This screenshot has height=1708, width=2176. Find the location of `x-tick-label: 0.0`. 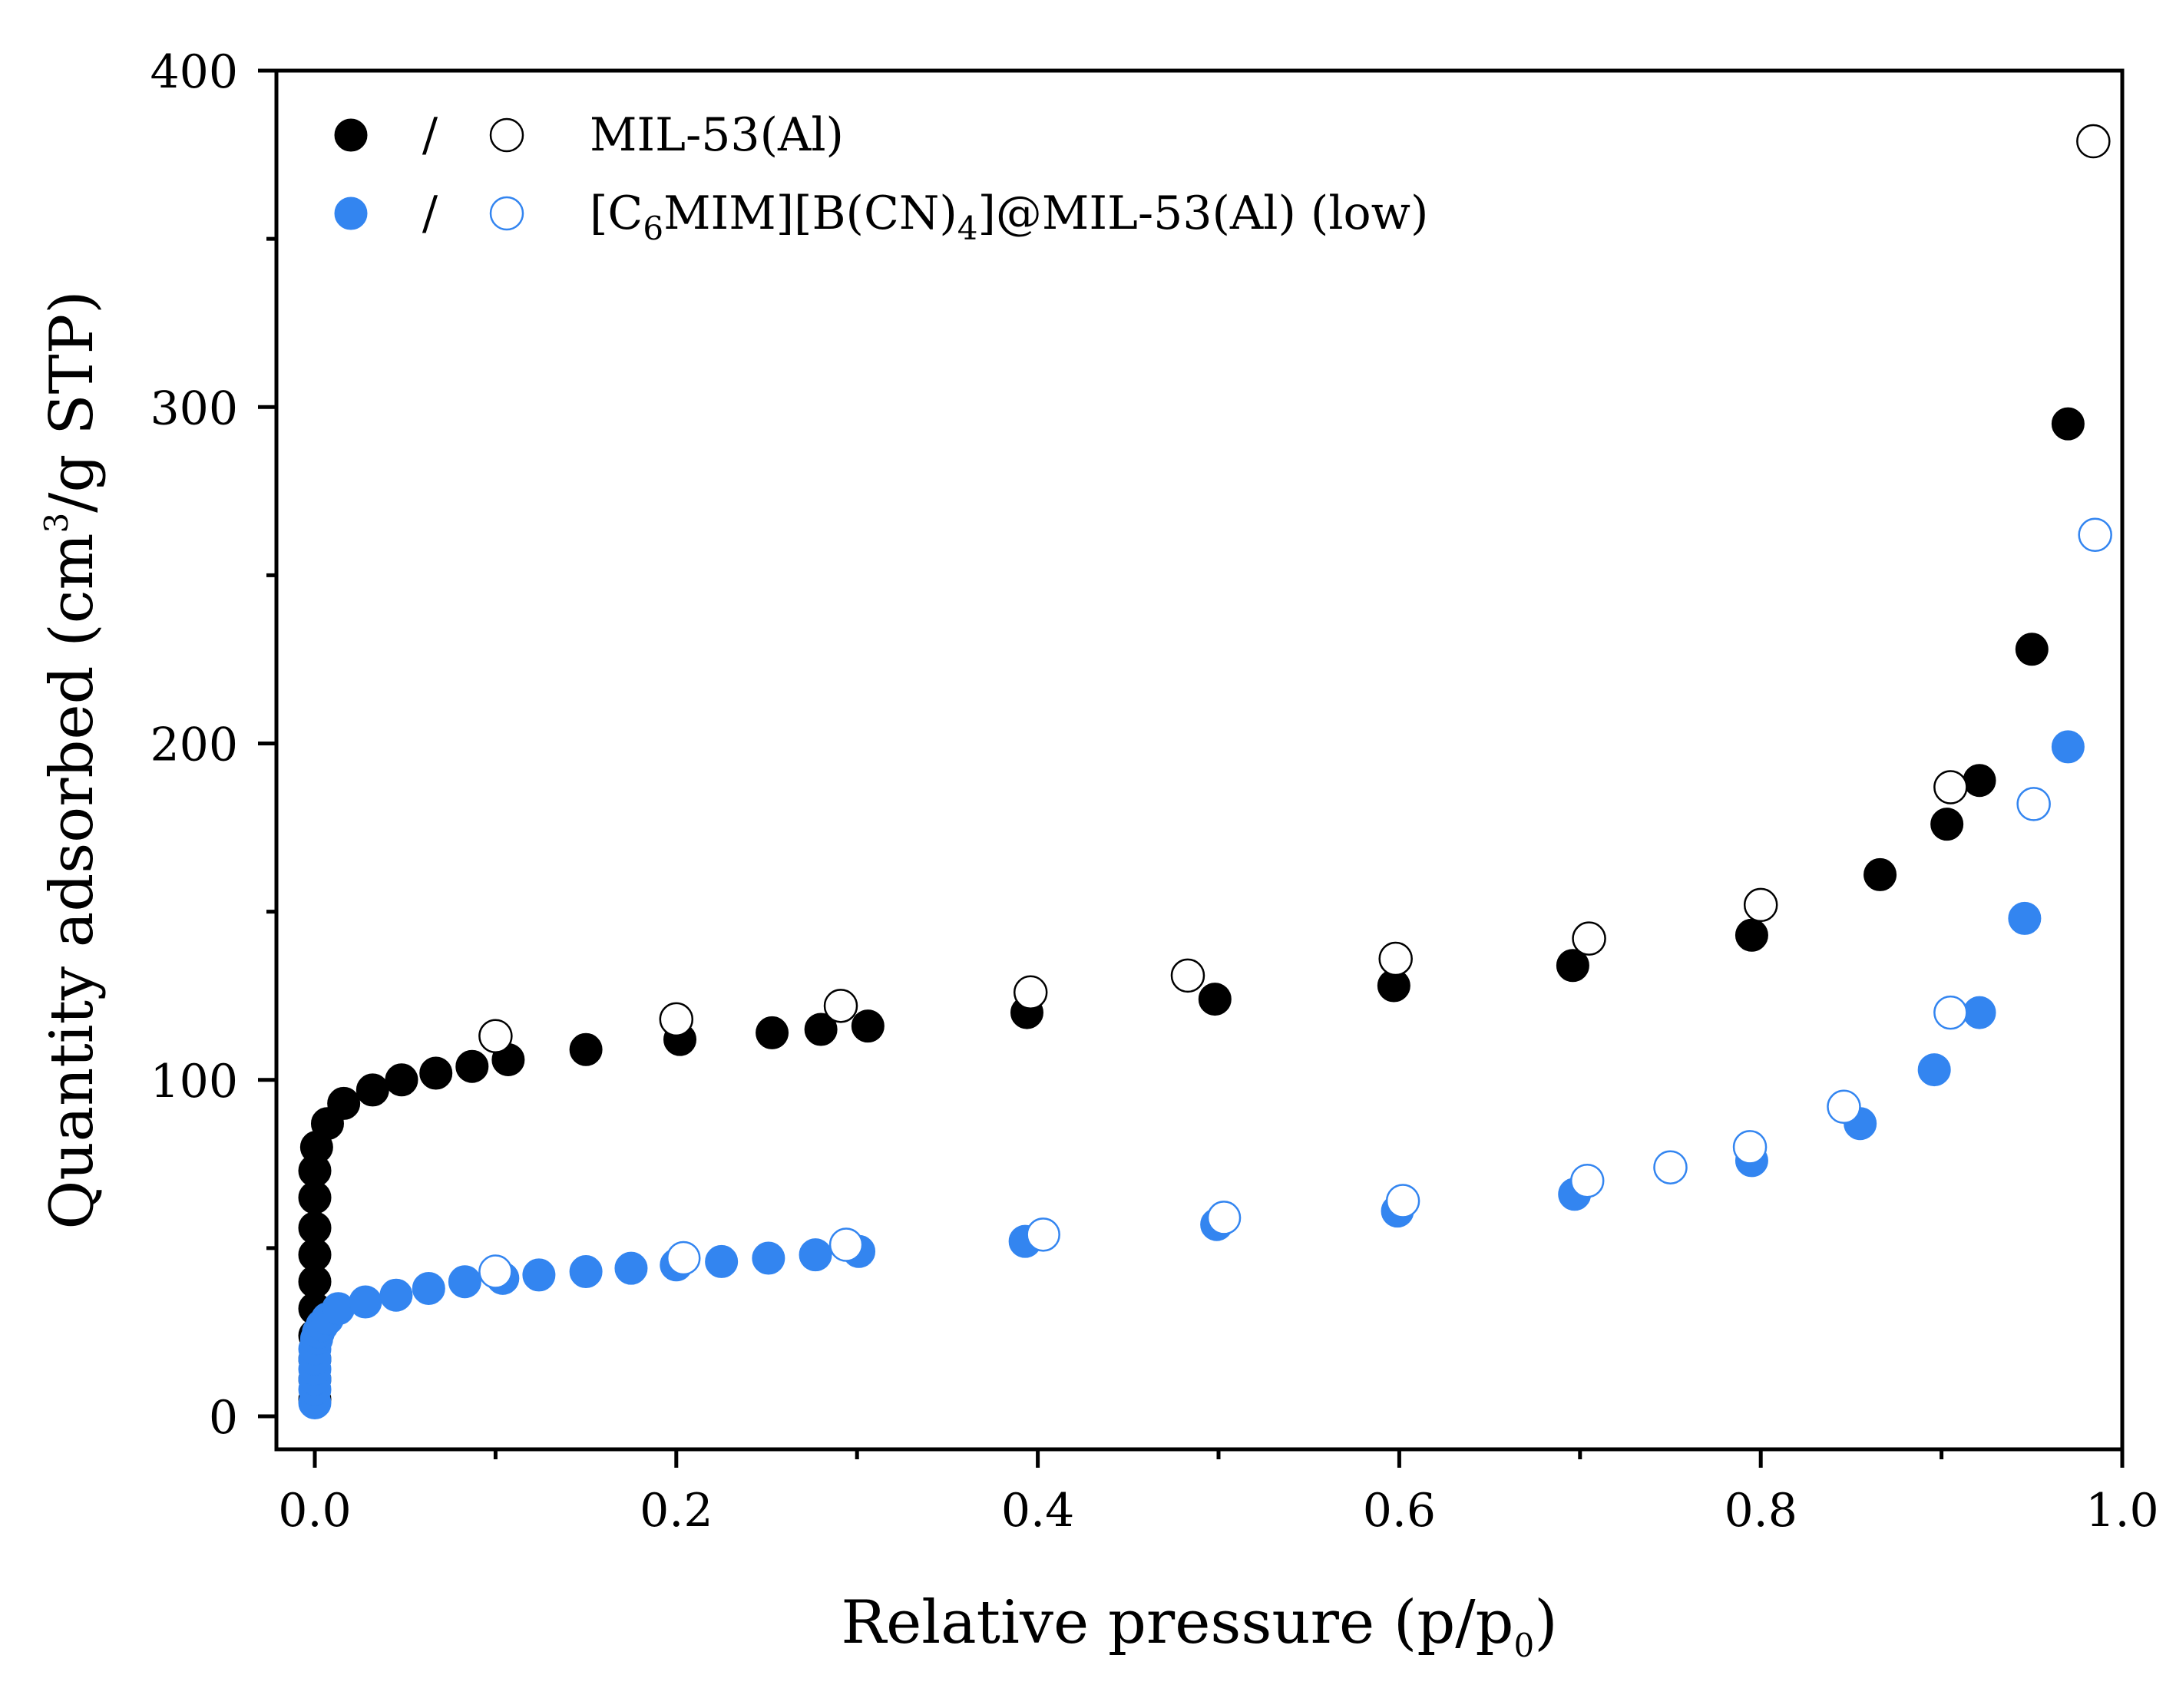

x-tick-label: 0.0 is located at coordinates (315, 1511).